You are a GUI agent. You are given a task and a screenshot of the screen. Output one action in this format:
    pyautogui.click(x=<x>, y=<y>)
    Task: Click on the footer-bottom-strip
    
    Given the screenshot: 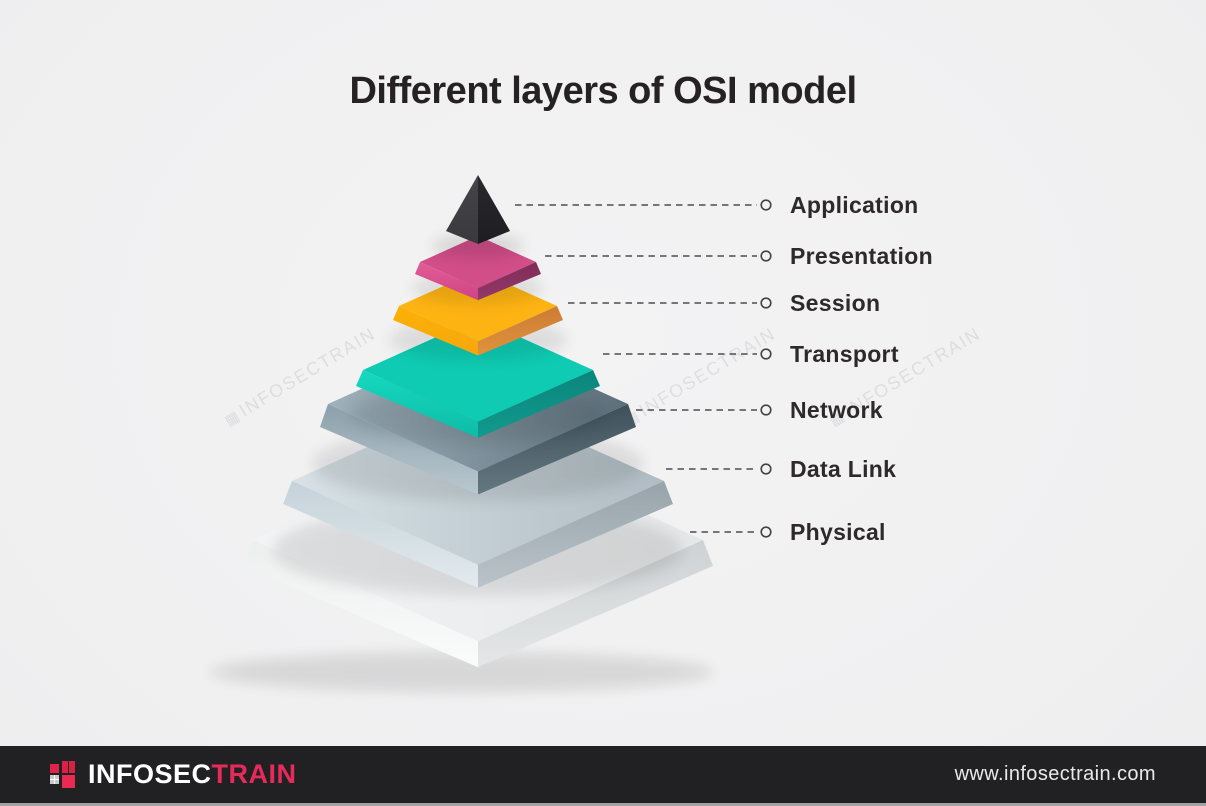 What is the action you would take?
    pyautogui.click(x=603, y=804)
    